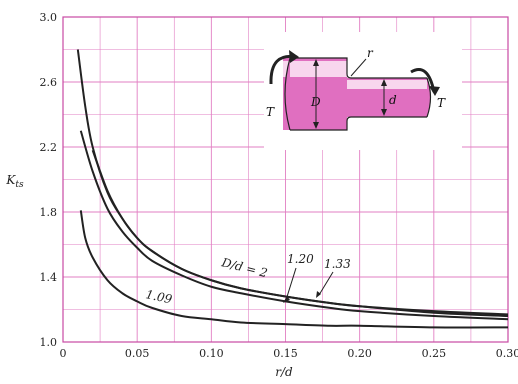  What do you see at coordinates (49, 147) in the screenshot?
I see `y-tick-label: 2.2` at bounding box center [49, 147].